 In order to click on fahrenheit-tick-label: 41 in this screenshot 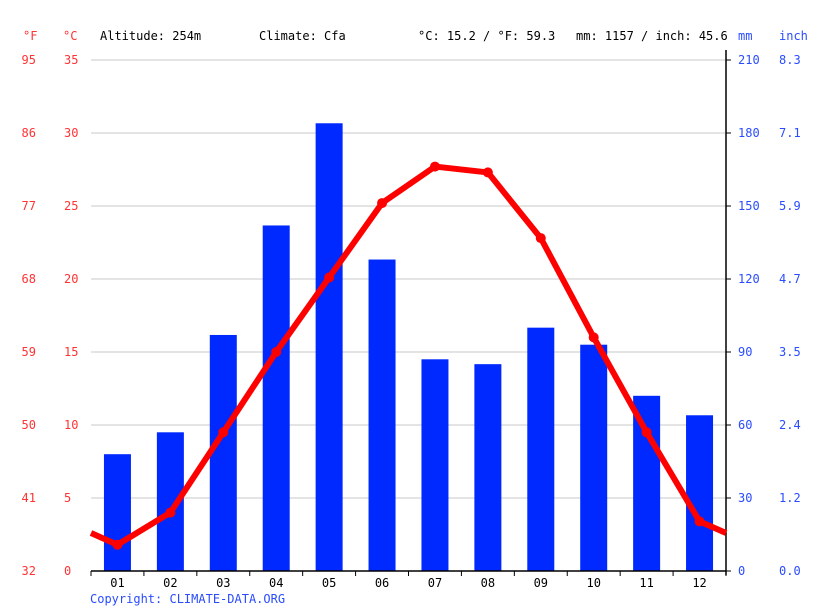, I will do `click(29, 498)`.